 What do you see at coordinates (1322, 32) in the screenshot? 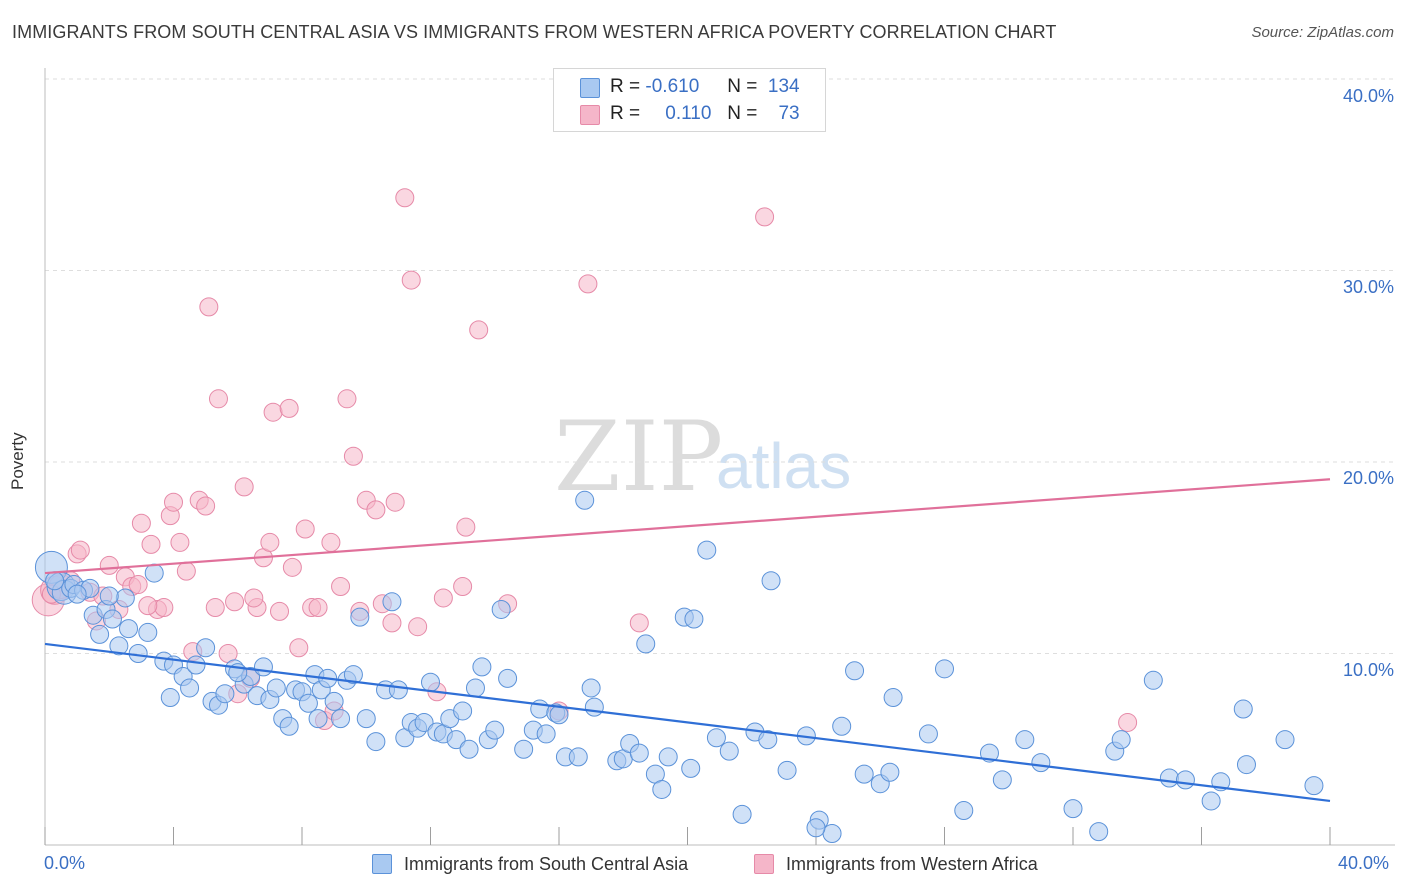
I see `source-credit: Source: ZipAtlas.com` at bounding box center [1322, 32].